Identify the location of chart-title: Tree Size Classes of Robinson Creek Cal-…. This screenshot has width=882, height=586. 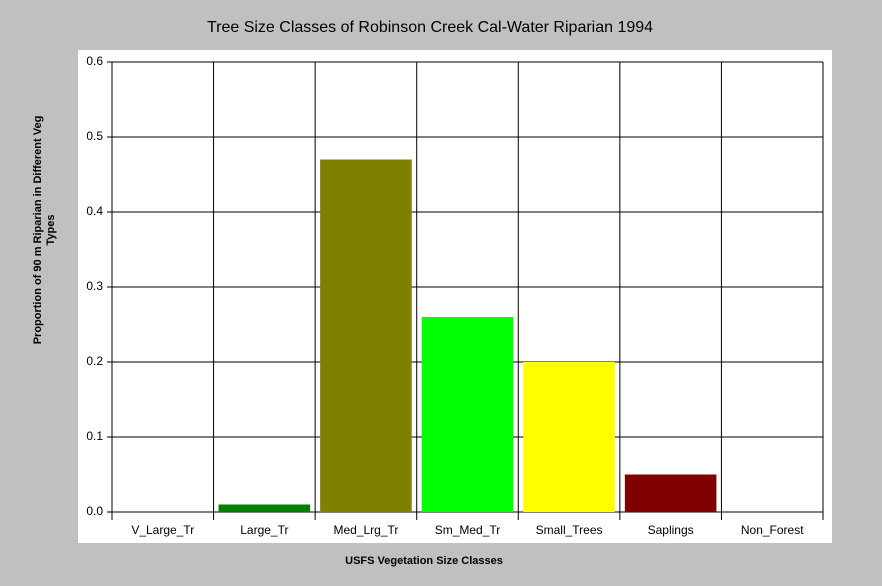
(430, 27).